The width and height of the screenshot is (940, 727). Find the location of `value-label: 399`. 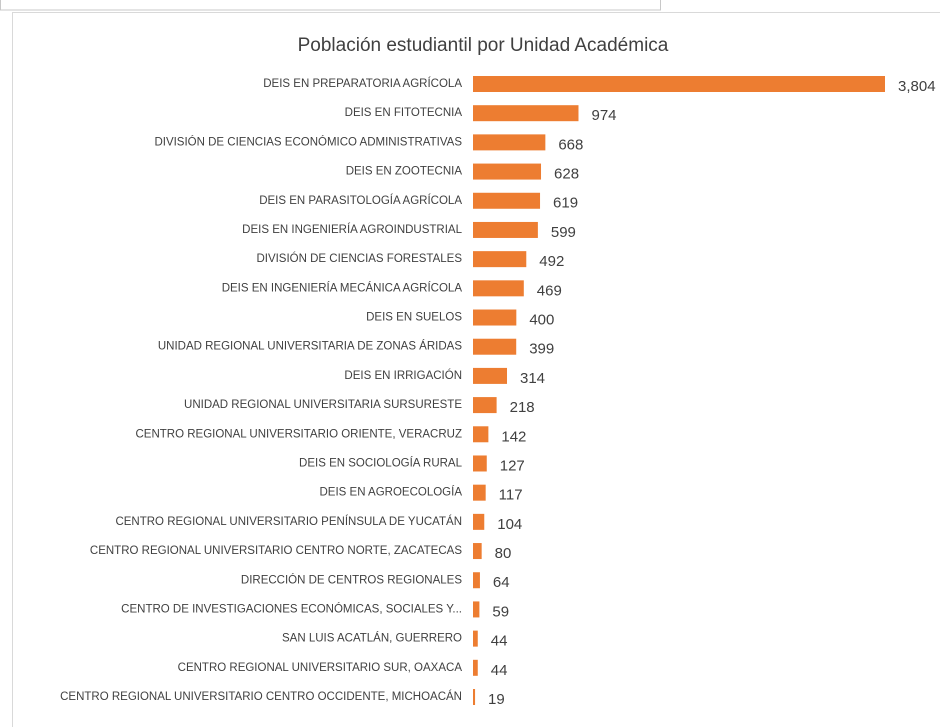

value-label: 399 is located at coordinates (541, 349).